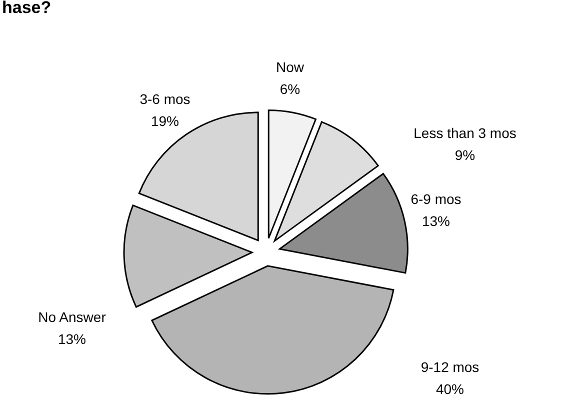 The height and width of the screenshot is (410, 563). What do you see at coordinates (165, 121) in the screenshot?
I see `data-label: 19%` at bounding box center [165, 121].